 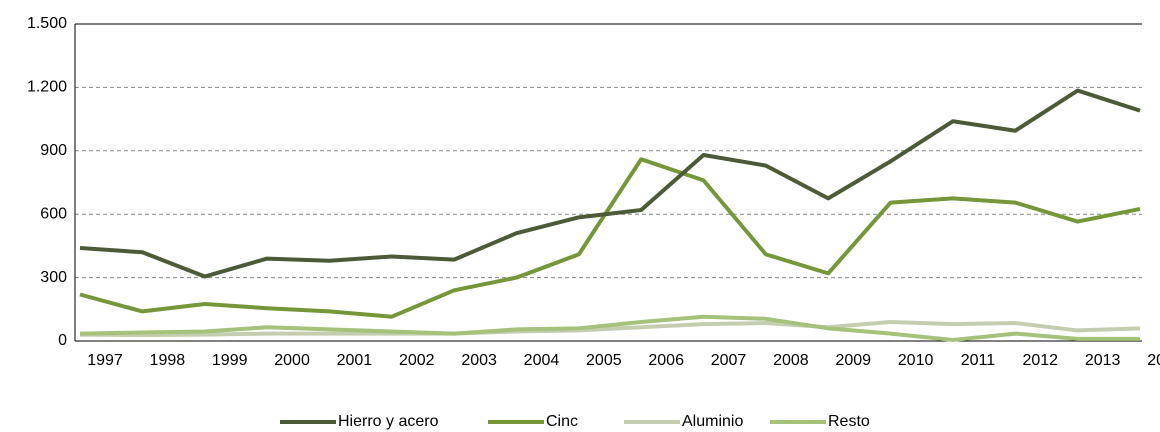 What do you see at coordinates (1153, 360) in the screenshot?
I see `x-tick-label: 2014` at bounding box center [1153, 360].